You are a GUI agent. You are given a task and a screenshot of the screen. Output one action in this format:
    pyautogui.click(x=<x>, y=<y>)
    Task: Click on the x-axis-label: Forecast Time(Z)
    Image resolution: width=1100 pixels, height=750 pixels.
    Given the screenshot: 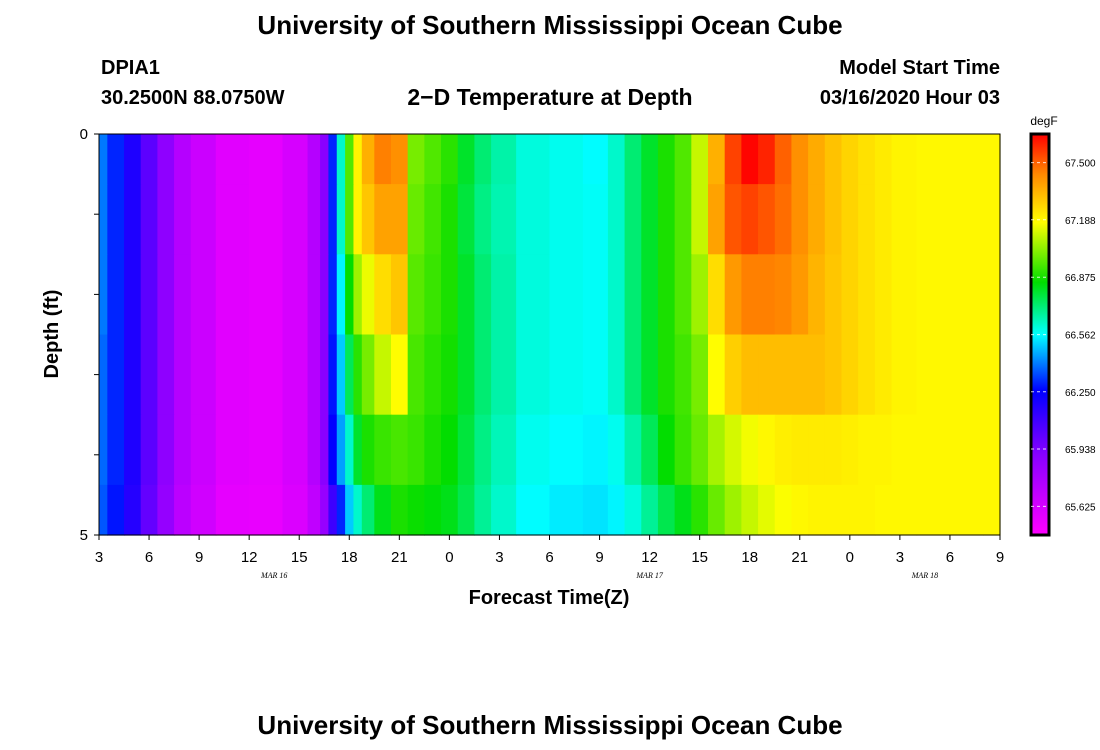 What is the action you would take?
    pyautogui.click(x=549, y=598)
    